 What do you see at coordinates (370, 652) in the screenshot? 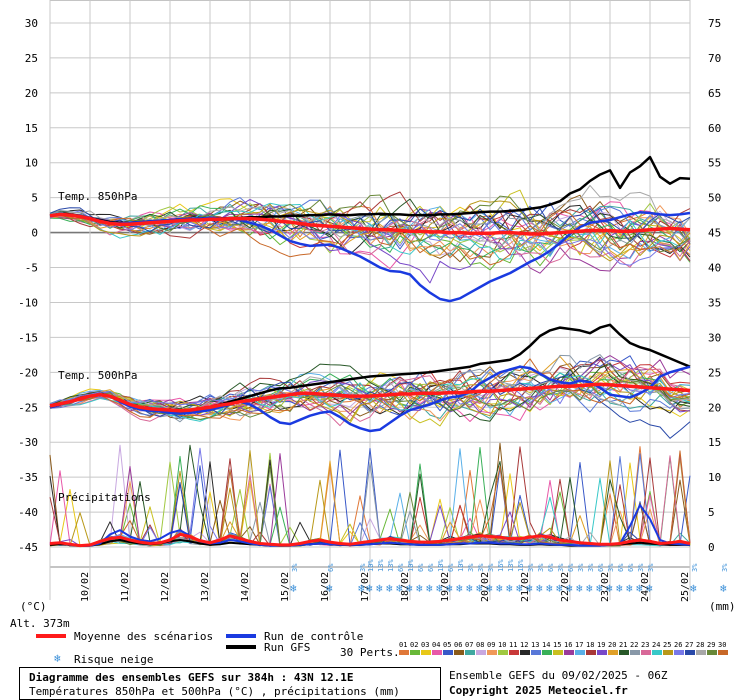
I see `legend-perts-label: 30 Perts.` at bounding box center [370, 652].